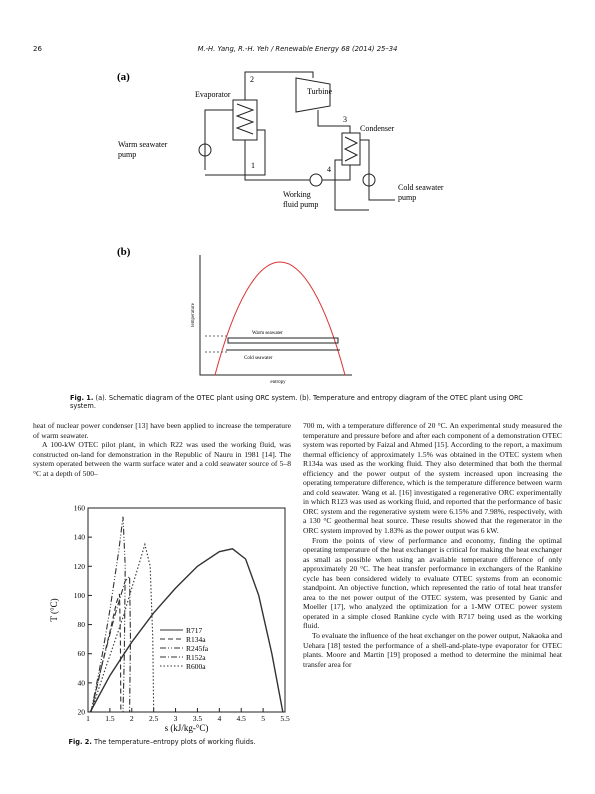  Describe the element at coordinates (80, 566) in the screenshot. I see `y-tick-label: 120` at that location.